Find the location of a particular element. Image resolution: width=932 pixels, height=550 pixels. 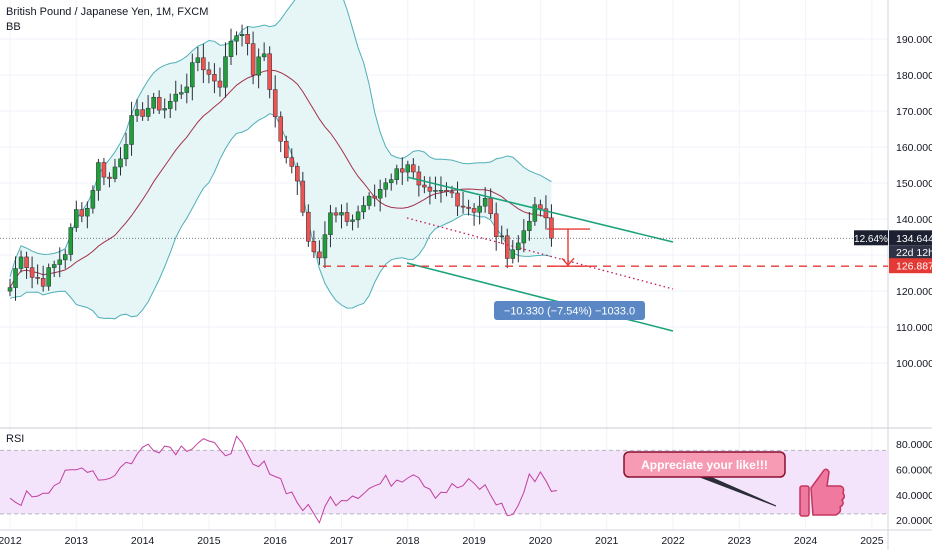

year-tick-label: 2024 is located at coordinates (806, 541).